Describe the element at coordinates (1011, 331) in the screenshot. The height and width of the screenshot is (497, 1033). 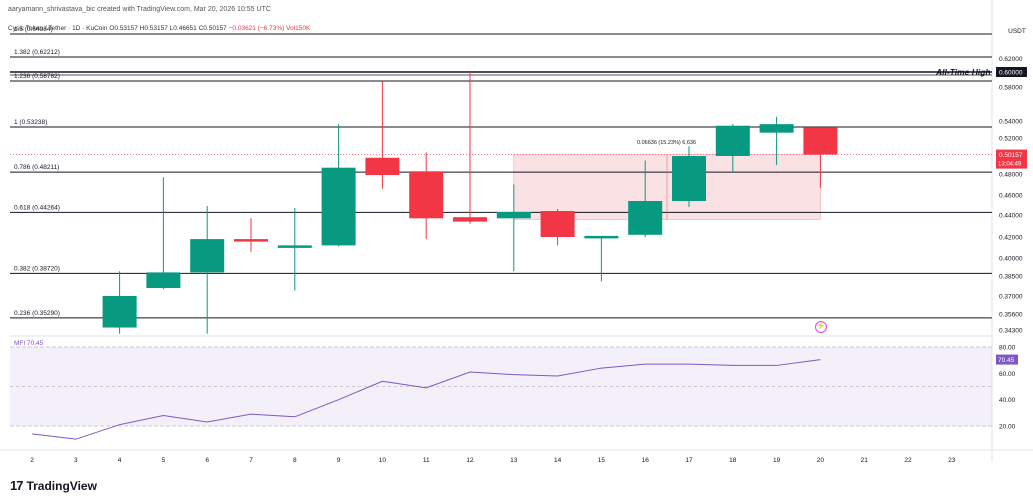
I see `price-axis-tick: 0.34300` at that location.